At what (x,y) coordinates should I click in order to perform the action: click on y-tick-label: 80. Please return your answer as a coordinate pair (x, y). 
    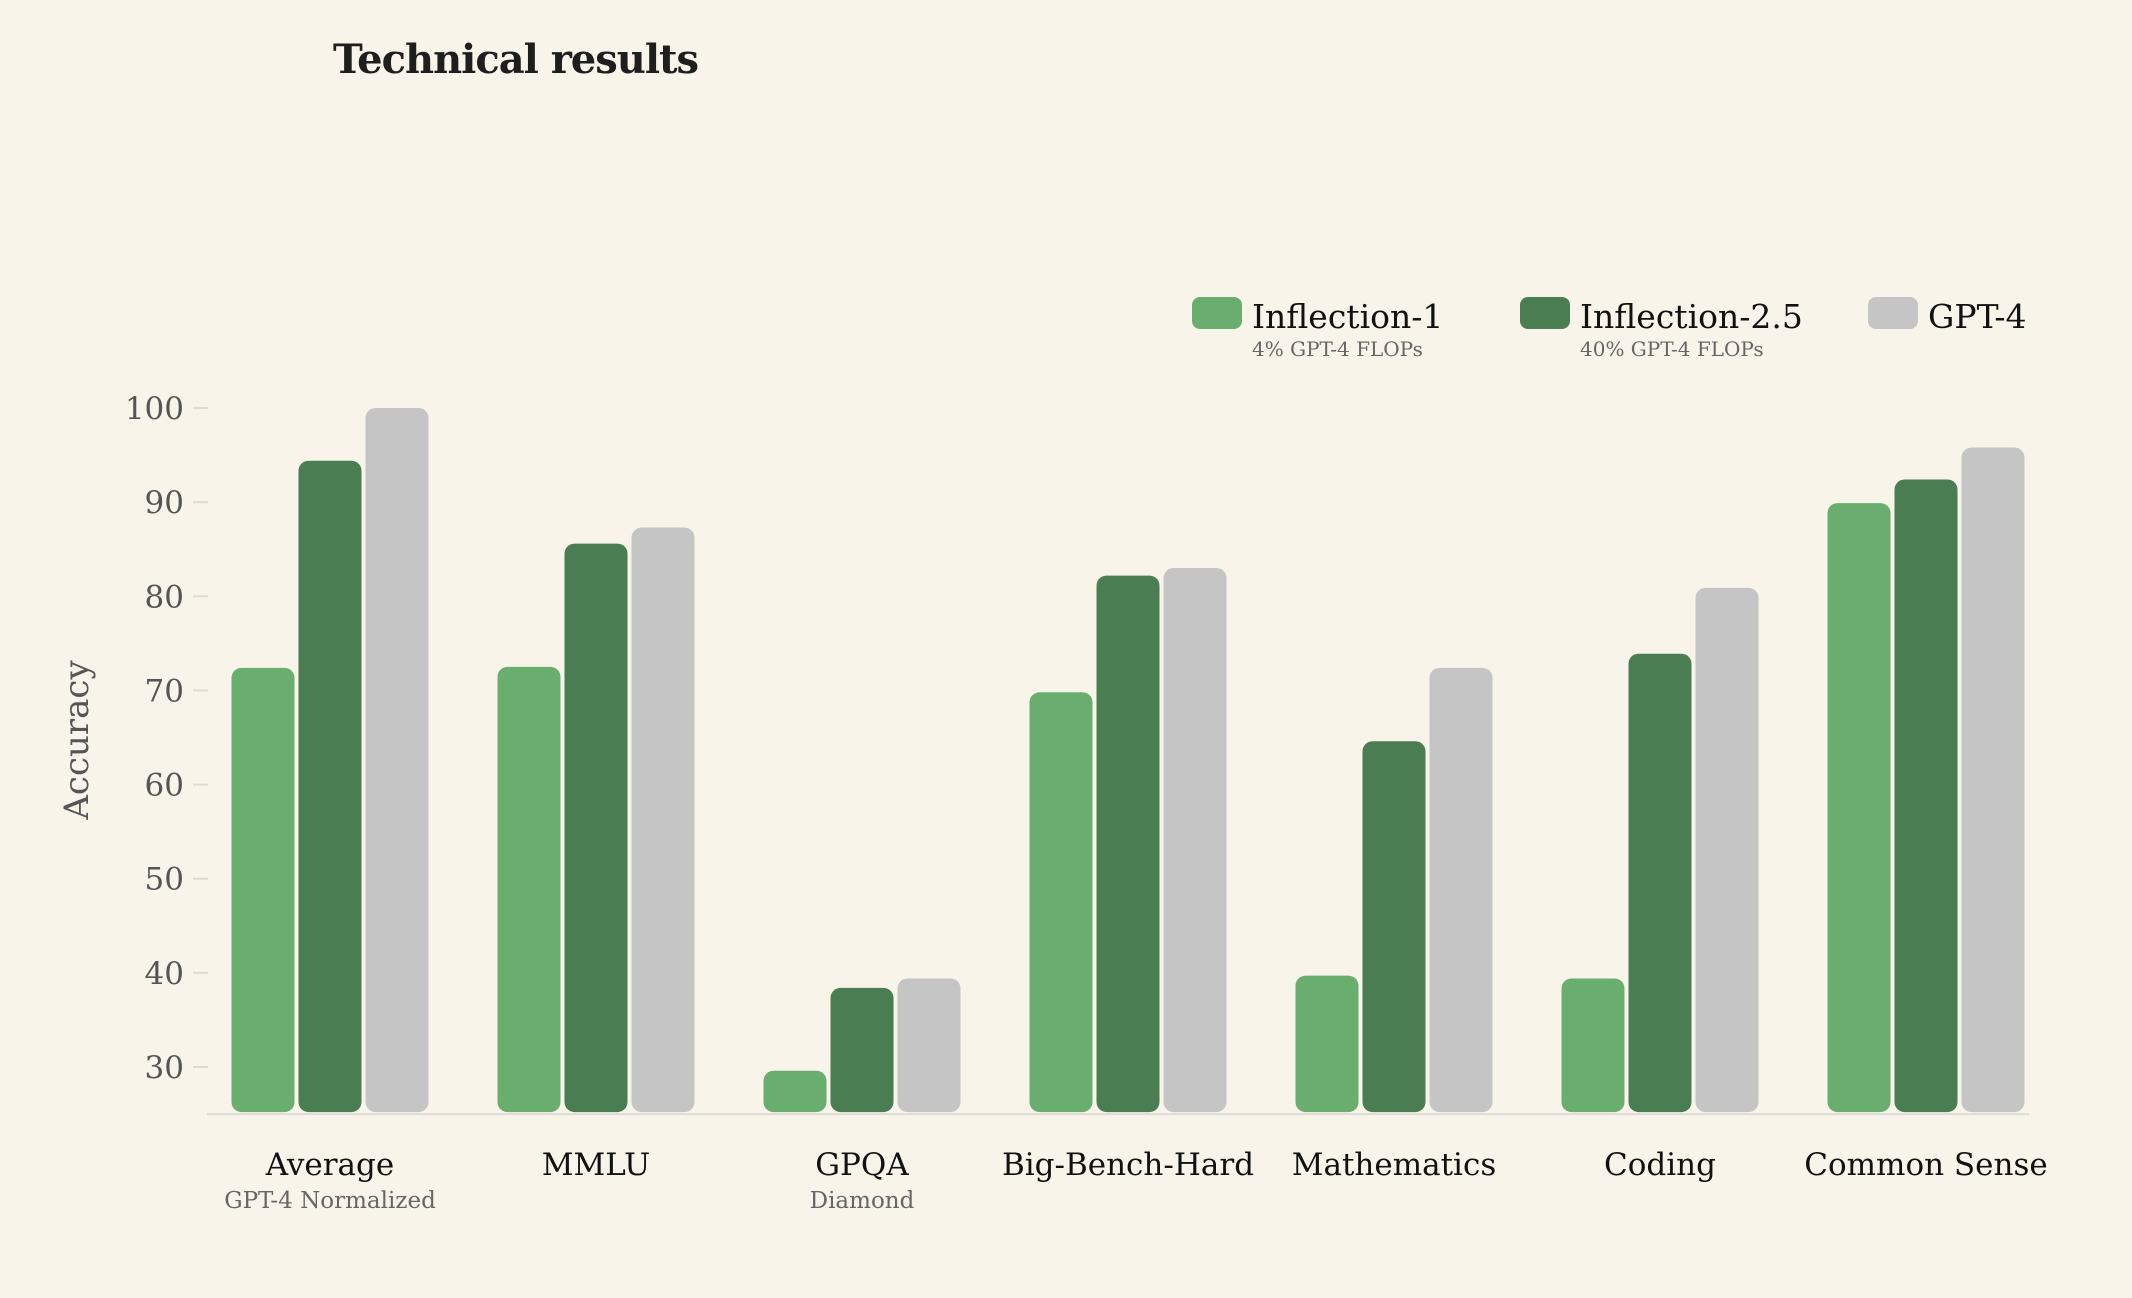
    Looking at the image, I should click on (164, 597).